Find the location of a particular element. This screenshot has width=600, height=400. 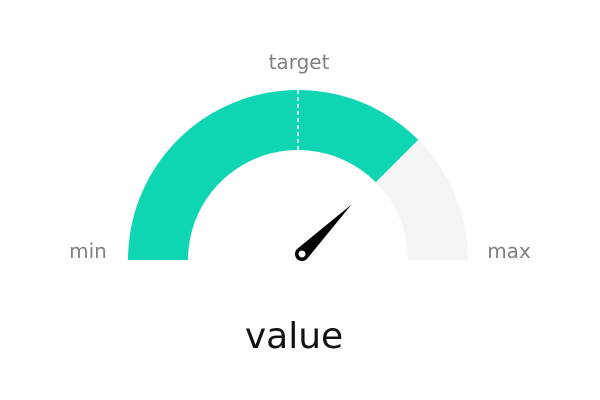

needle-body is located at coordinates (323, 233).